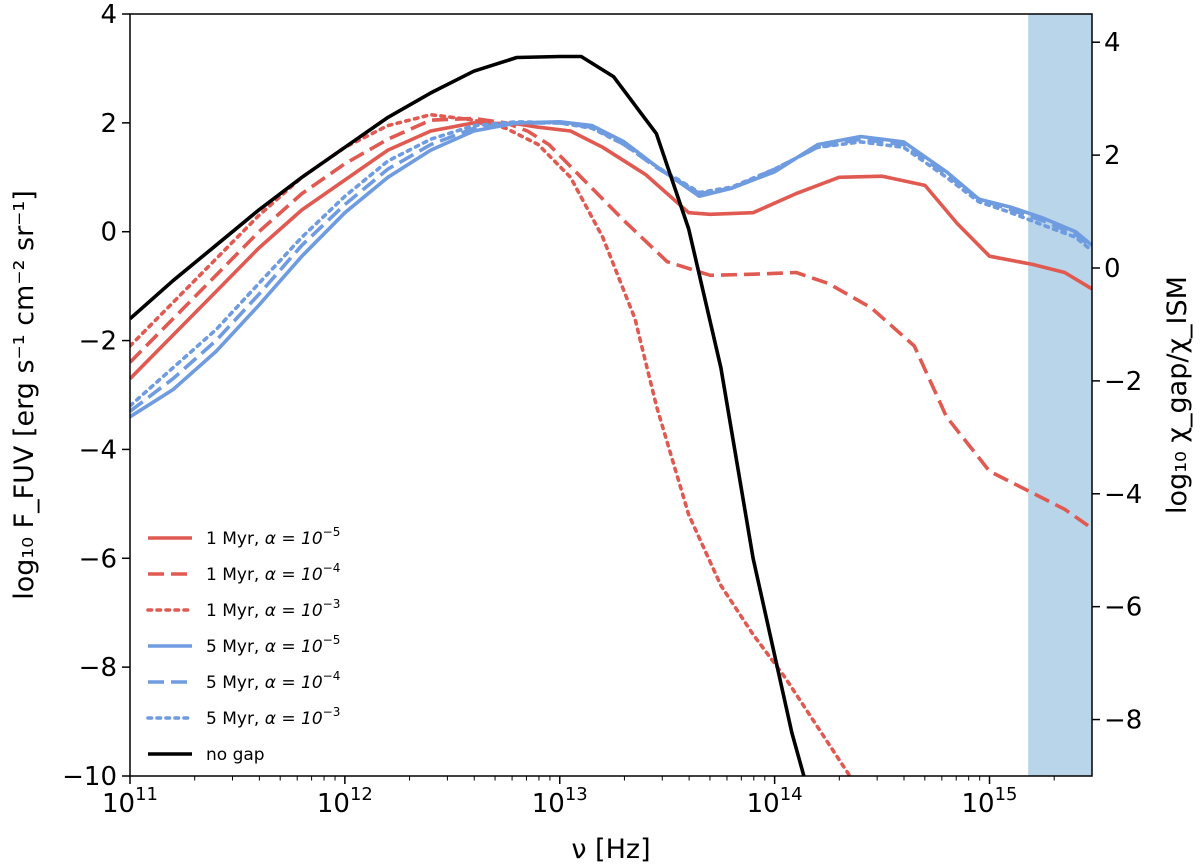  I want to click on y-right-tick-label: 4, so click(1112, 43).